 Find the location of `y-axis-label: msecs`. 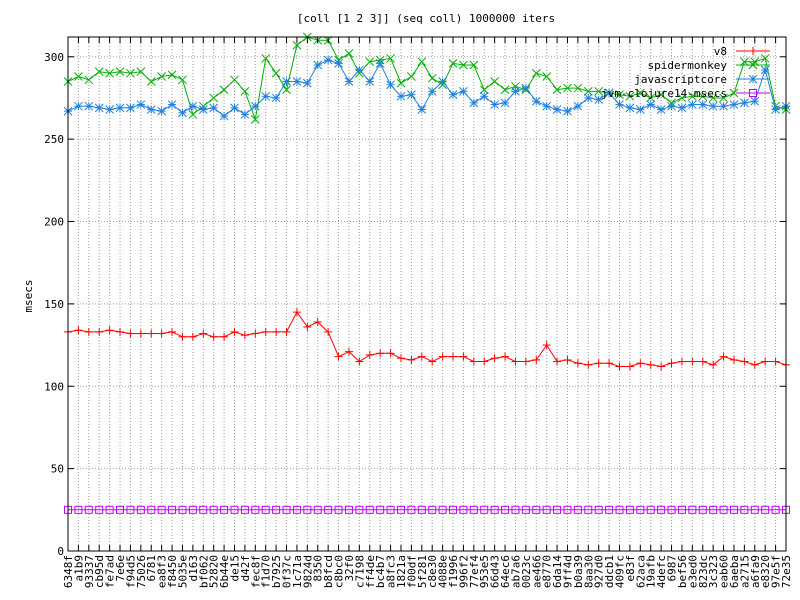

y-axis-label: msecs is located at coordinates (28, 295).